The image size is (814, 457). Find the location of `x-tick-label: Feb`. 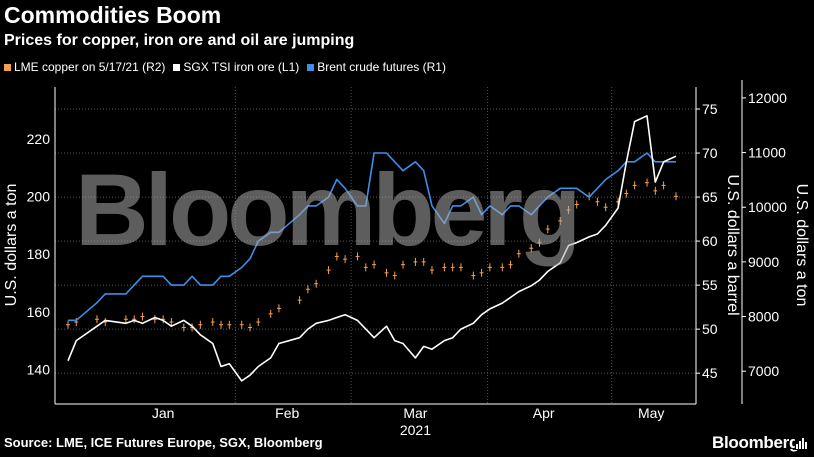

x-tick-label: Feb is located at coordinates (287, 413).